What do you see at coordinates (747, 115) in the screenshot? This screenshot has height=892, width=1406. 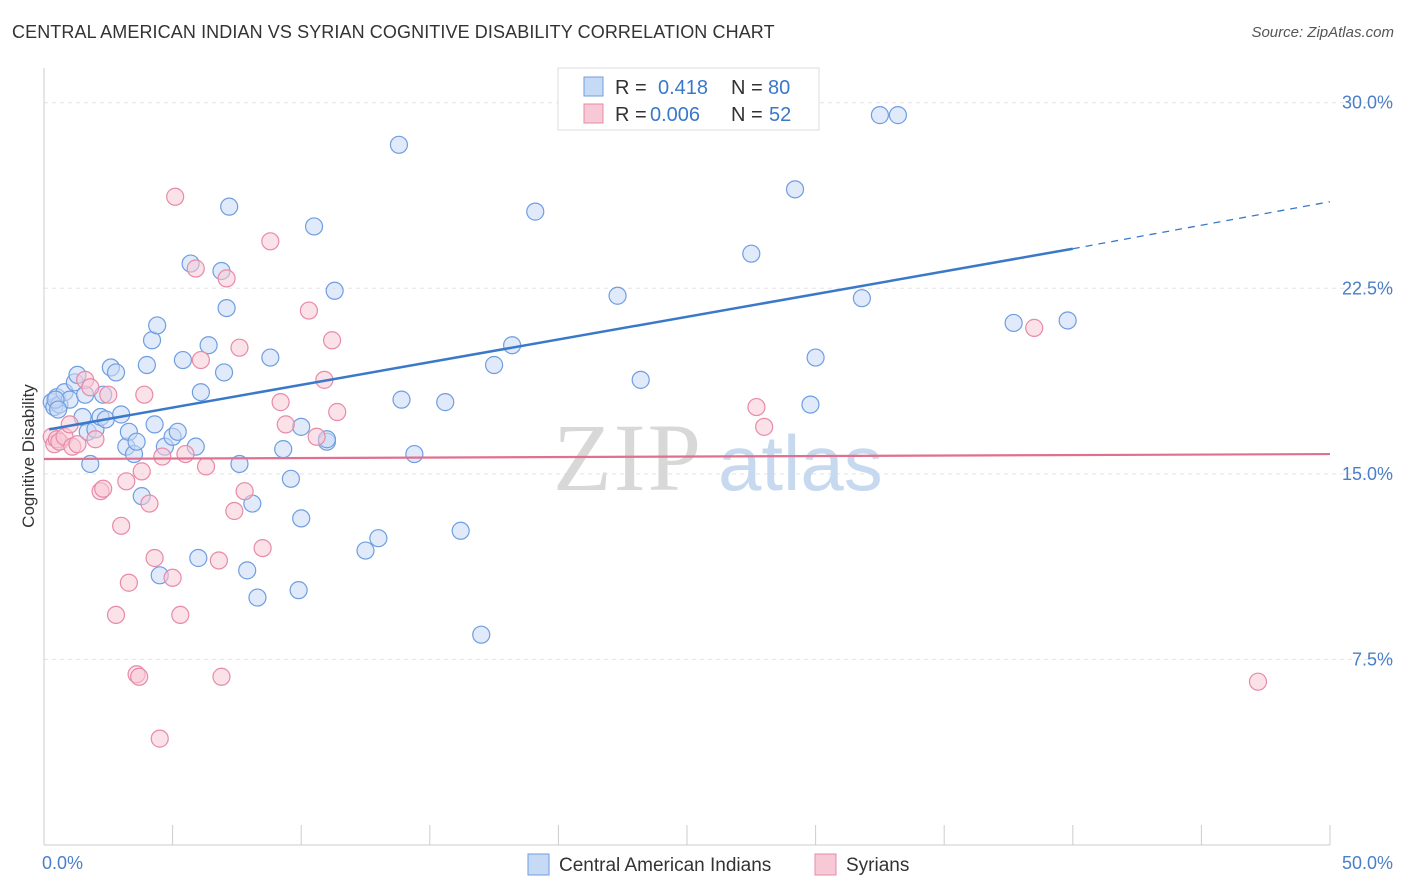 I see `legend-n-label-2: N =` at bounding box center [747, 115].